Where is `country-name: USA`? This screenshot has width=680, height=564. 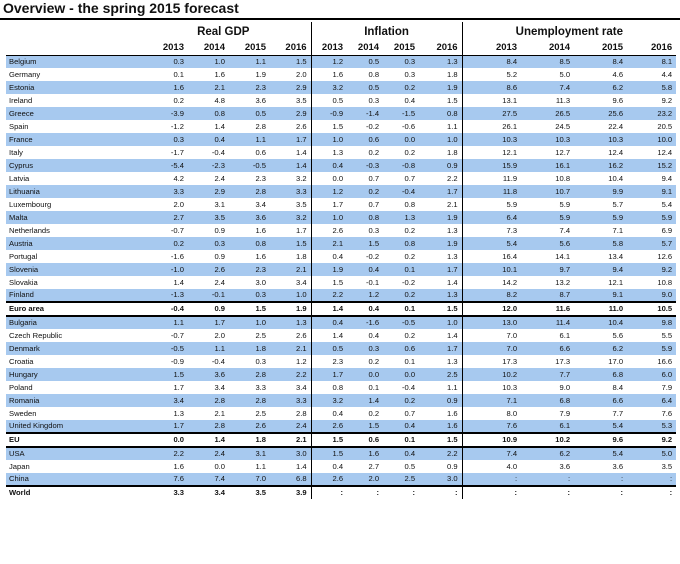 country-name: USA is located at coordinates (71, 453).